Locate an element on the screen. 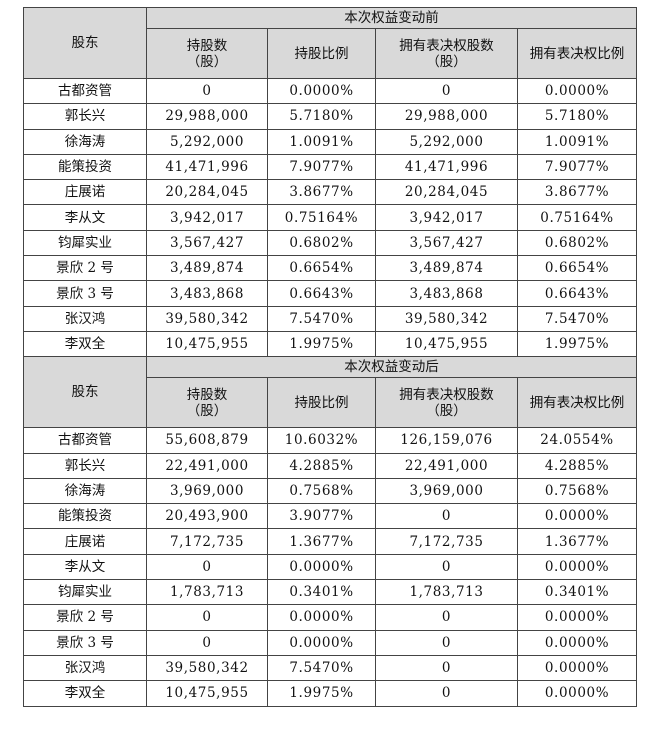 The image size is (659, 744). ratio-value: 0.6643% is located at coordinates (321, 293).